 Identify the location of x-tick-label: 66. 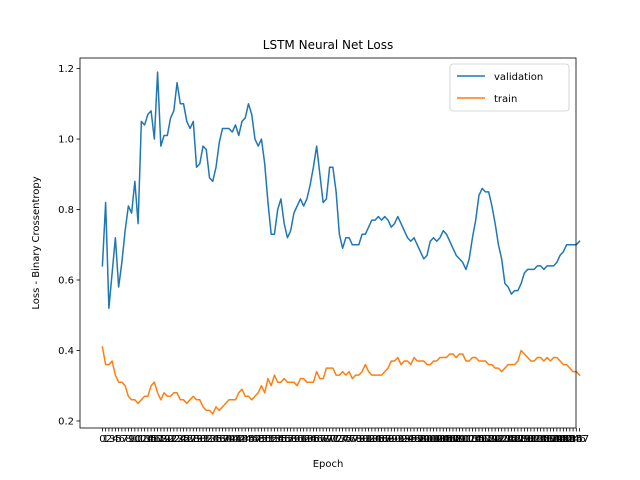
(316, 439).